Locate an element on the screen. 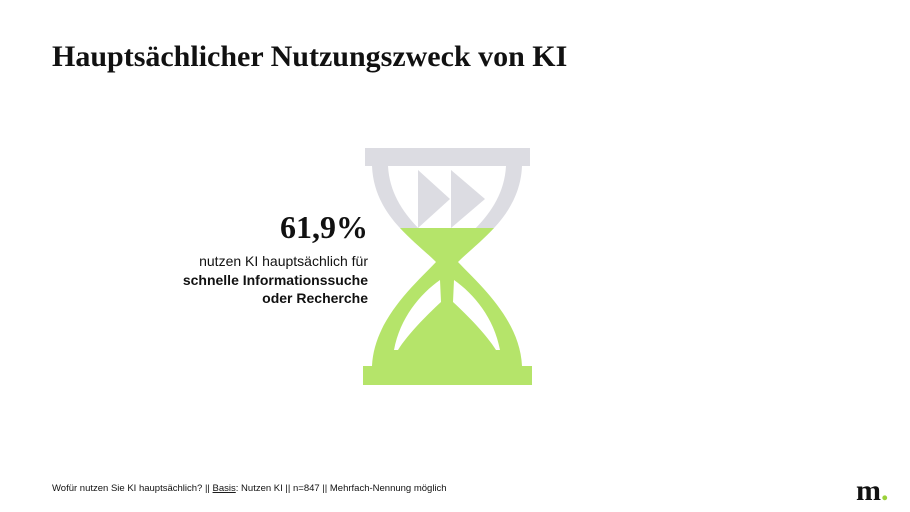 The width and height of the screenshot is (910, 512). logo-letter: m is located at coordinates (868, 490).